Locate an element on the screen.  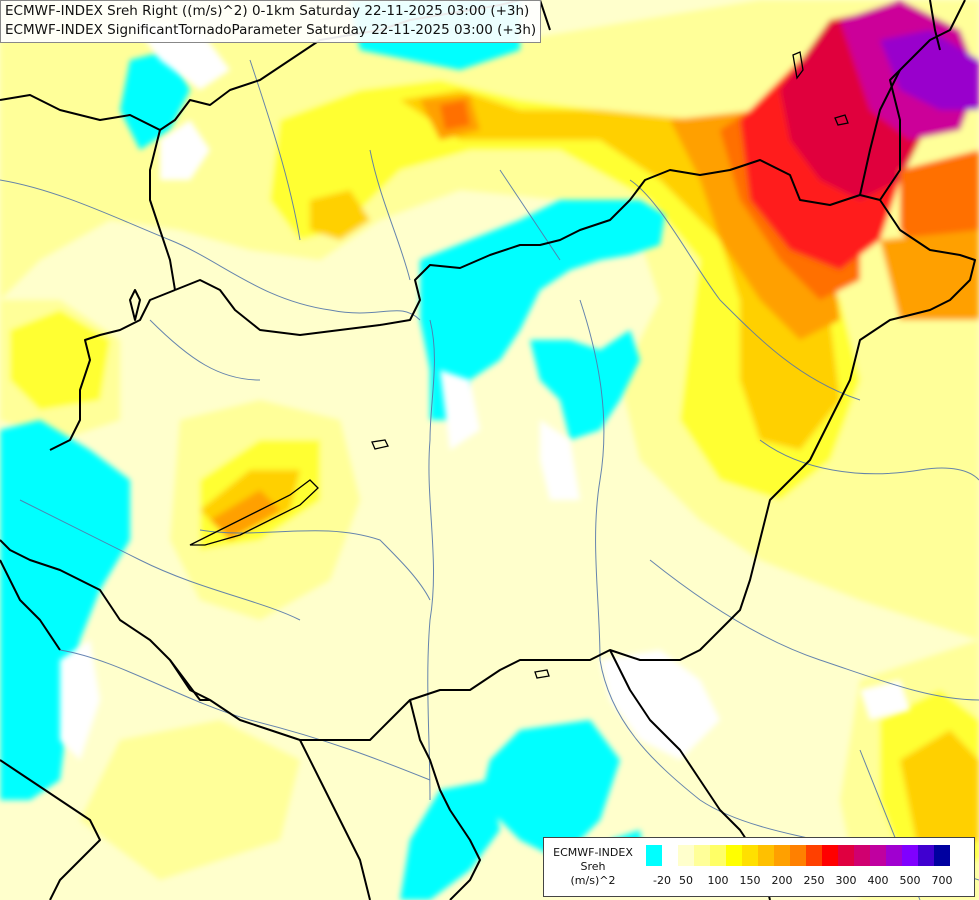
legend-tick-label: 700 is located at coordinates (942, 880).